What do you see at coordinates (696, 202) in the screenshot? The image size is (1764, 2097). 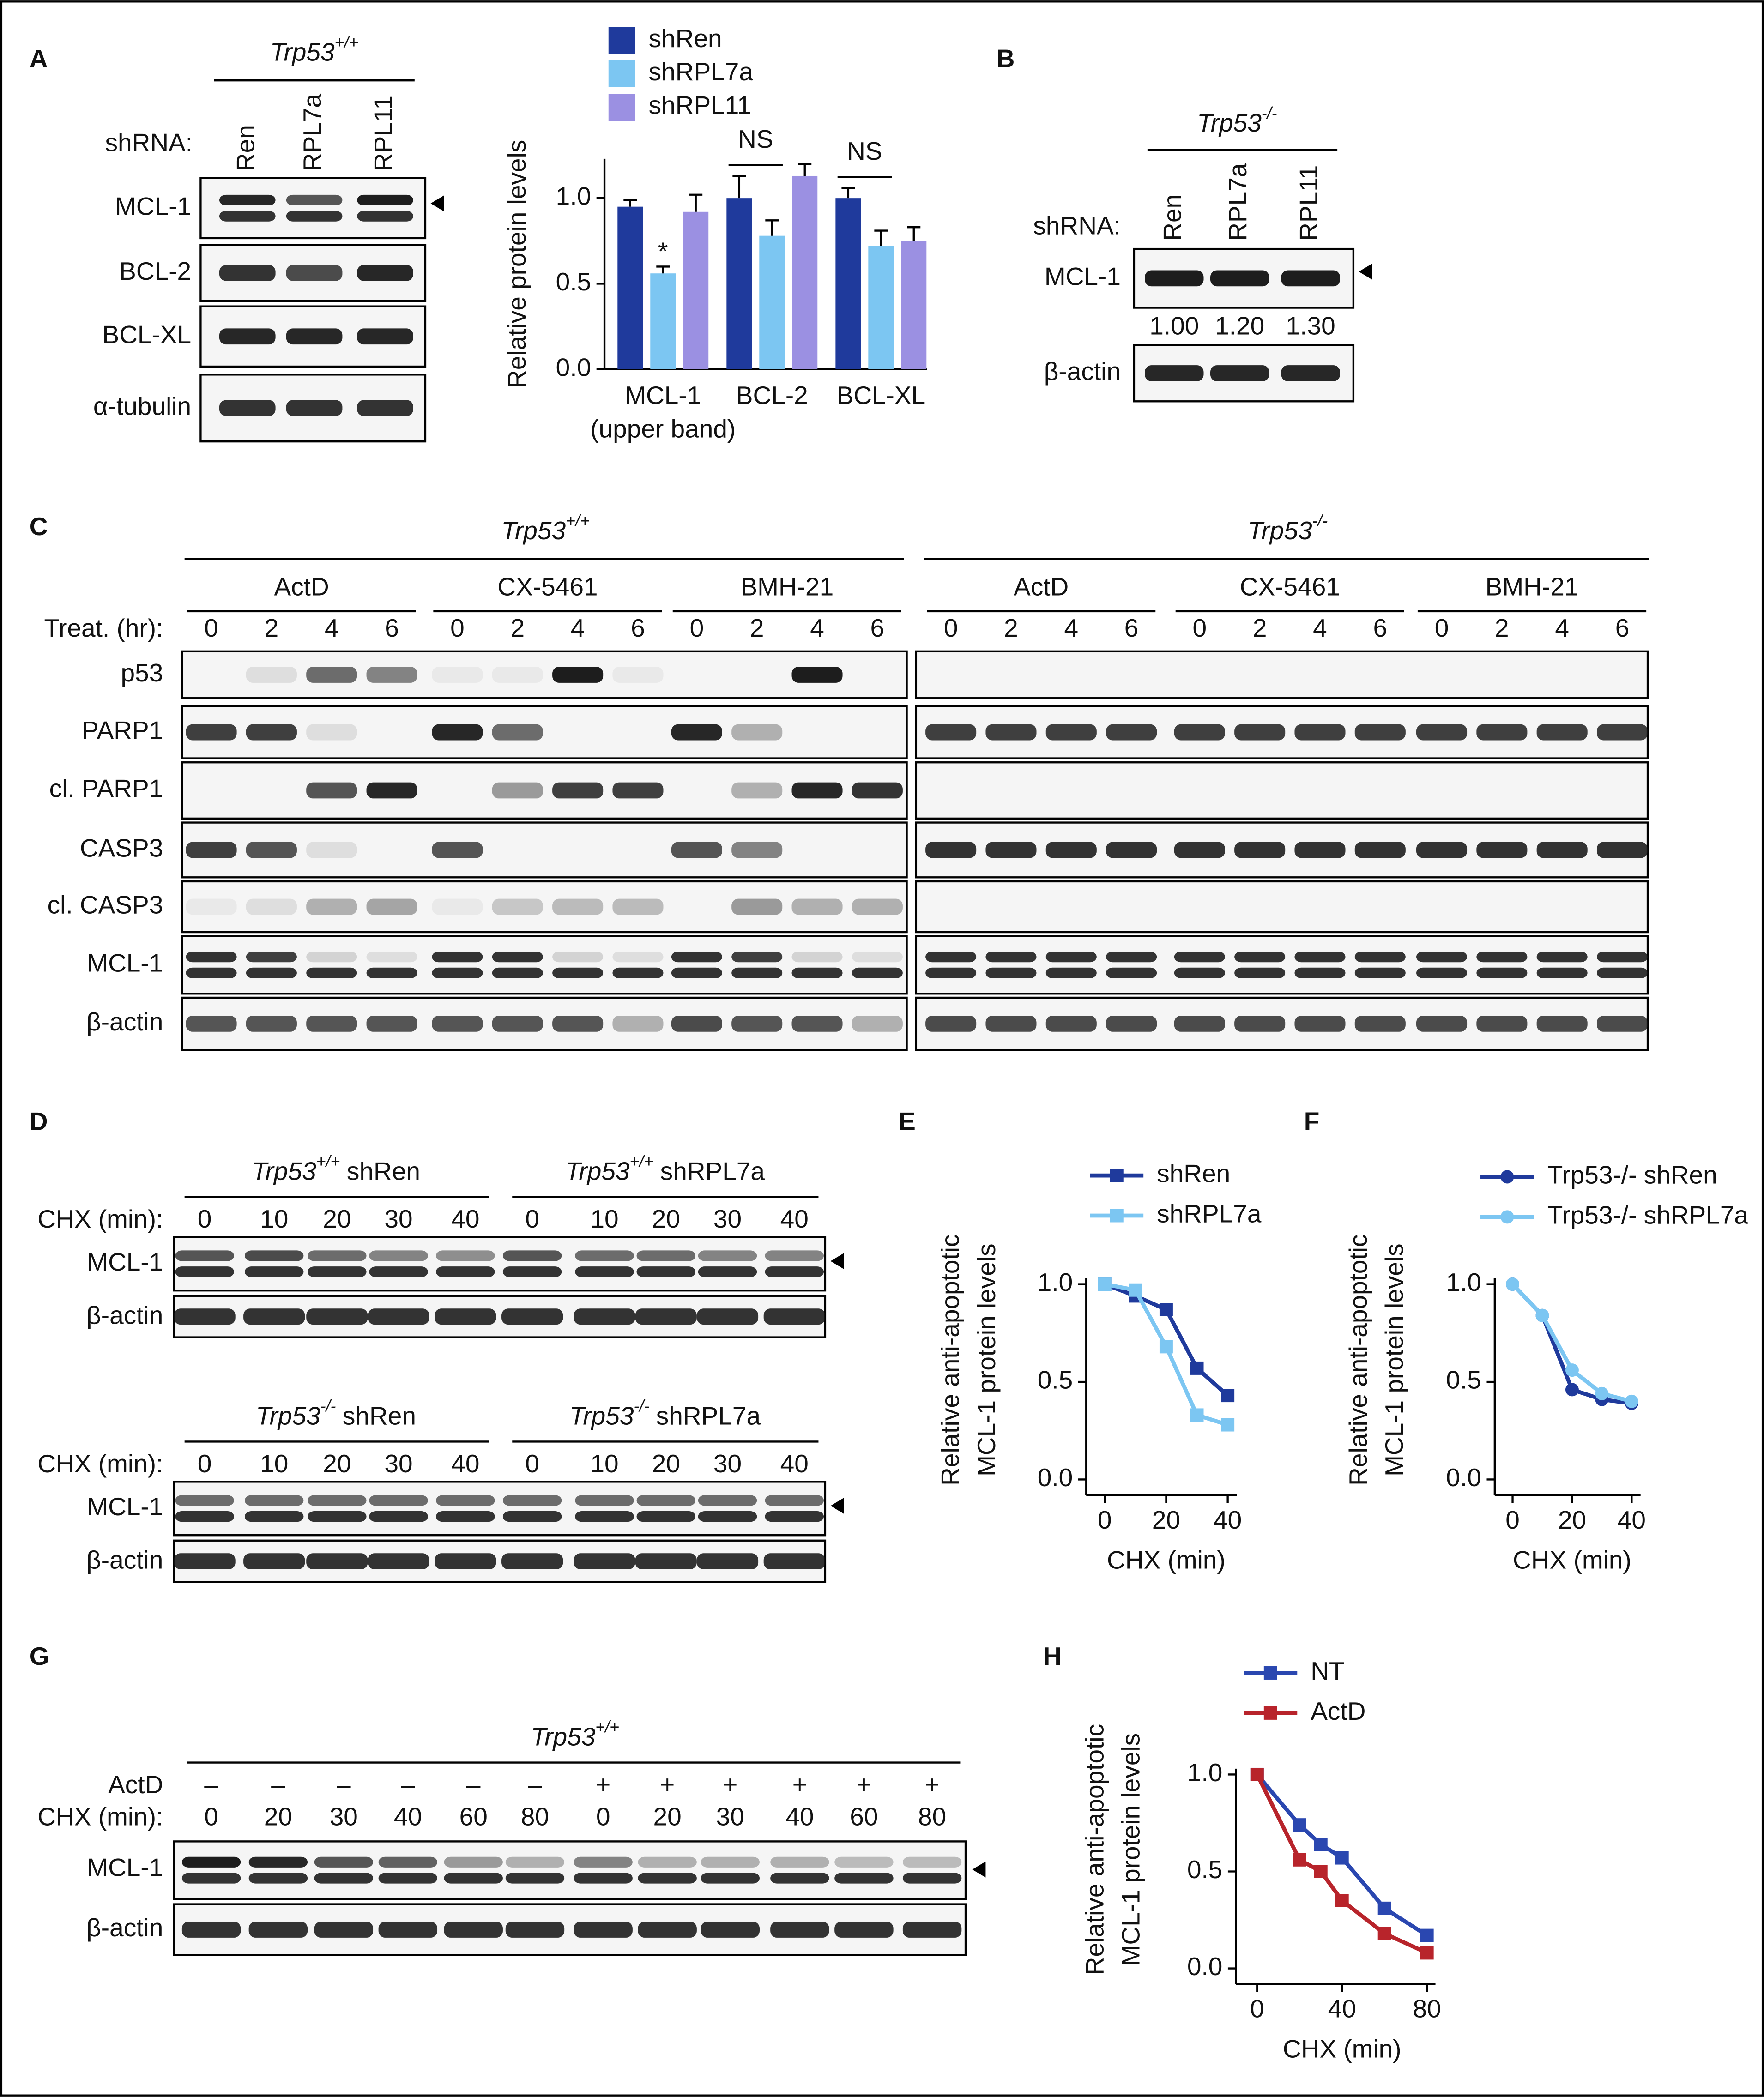 I see `error-bar` at bounding box center [696, 202].